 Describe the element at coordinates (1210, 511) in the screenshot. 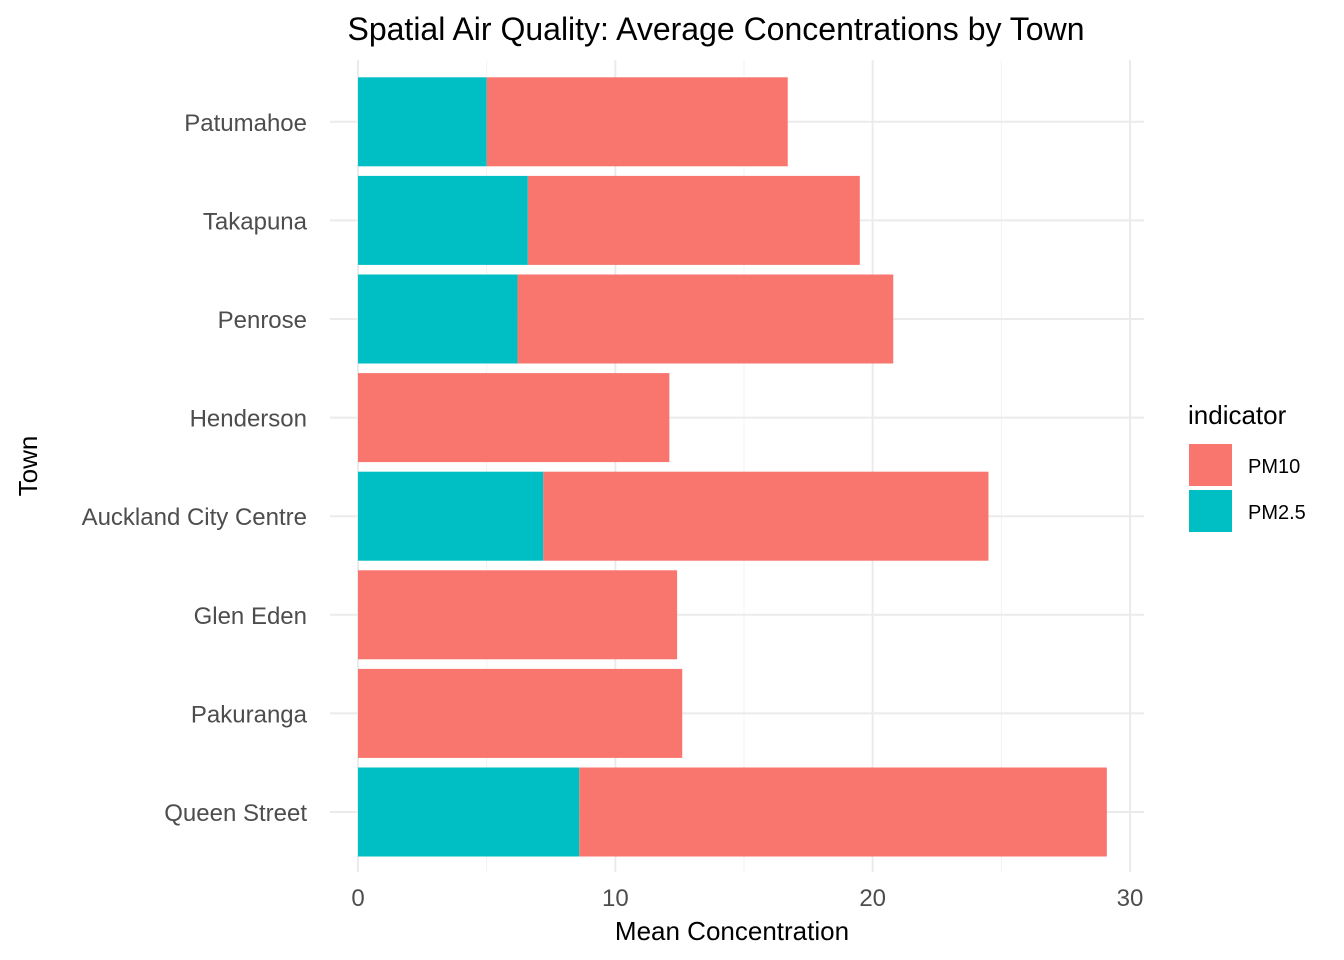

I see `legend-key-pm25` at that location.